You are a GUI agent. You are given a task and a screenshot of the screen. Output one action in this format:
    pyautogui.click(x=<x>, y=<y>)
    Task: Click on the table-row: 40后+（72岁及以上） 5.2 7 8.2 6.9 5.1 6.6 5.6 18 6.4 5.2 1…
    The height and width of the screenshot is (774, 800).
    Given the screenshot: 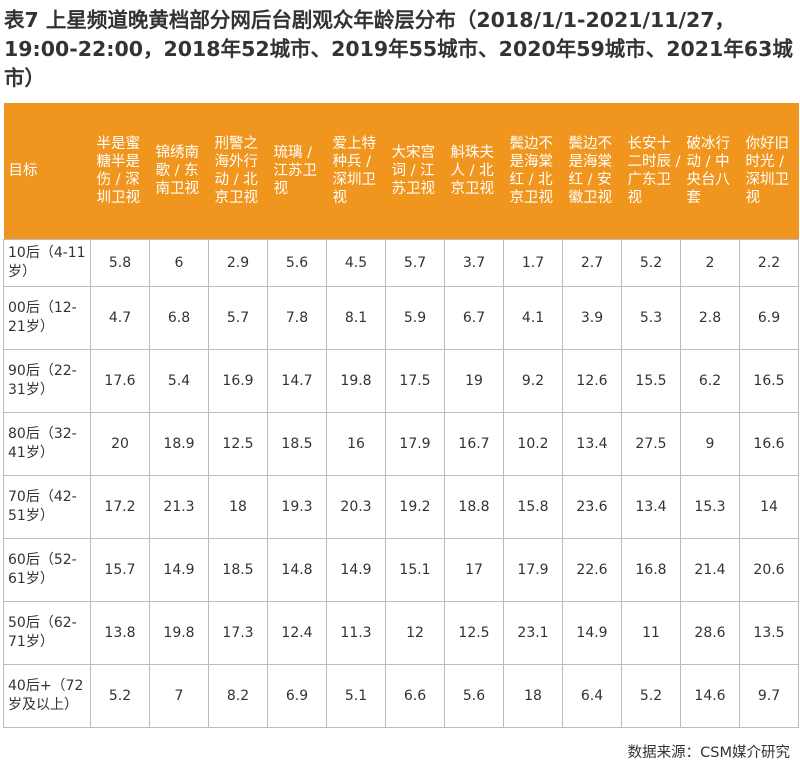 What is the action you would take?
    pyautogui.click(x=401, y=696)
    